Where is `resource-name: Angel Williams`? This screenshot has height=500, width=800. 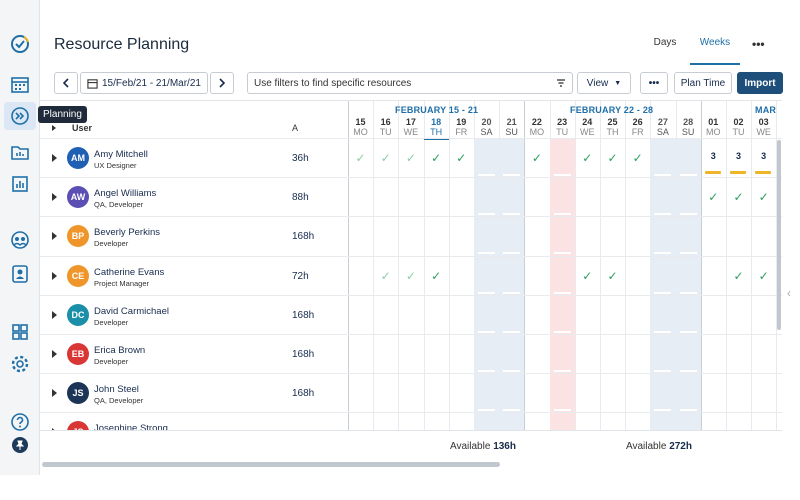
resource-name: Angel Williams is located at coordinates (125, 194).